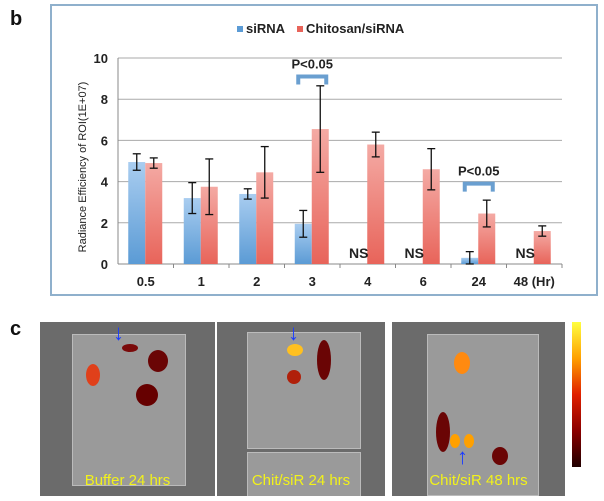 The width and height of the screenshot is (604, 501). Describe the element at coordinates (478, 409) in the screenshot. I see `image-chit-sir-48h: ↑ Chit/siR 48 hrs` at that location.